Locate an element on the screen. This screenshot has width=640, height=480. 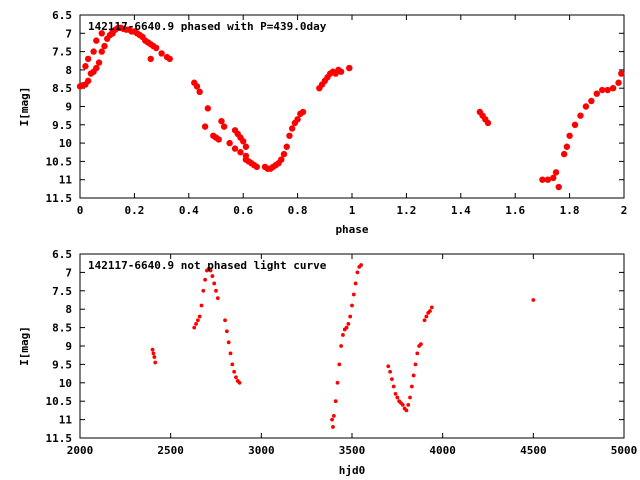
x-tick-label: 1.6 is located at coordinates (515, 210).